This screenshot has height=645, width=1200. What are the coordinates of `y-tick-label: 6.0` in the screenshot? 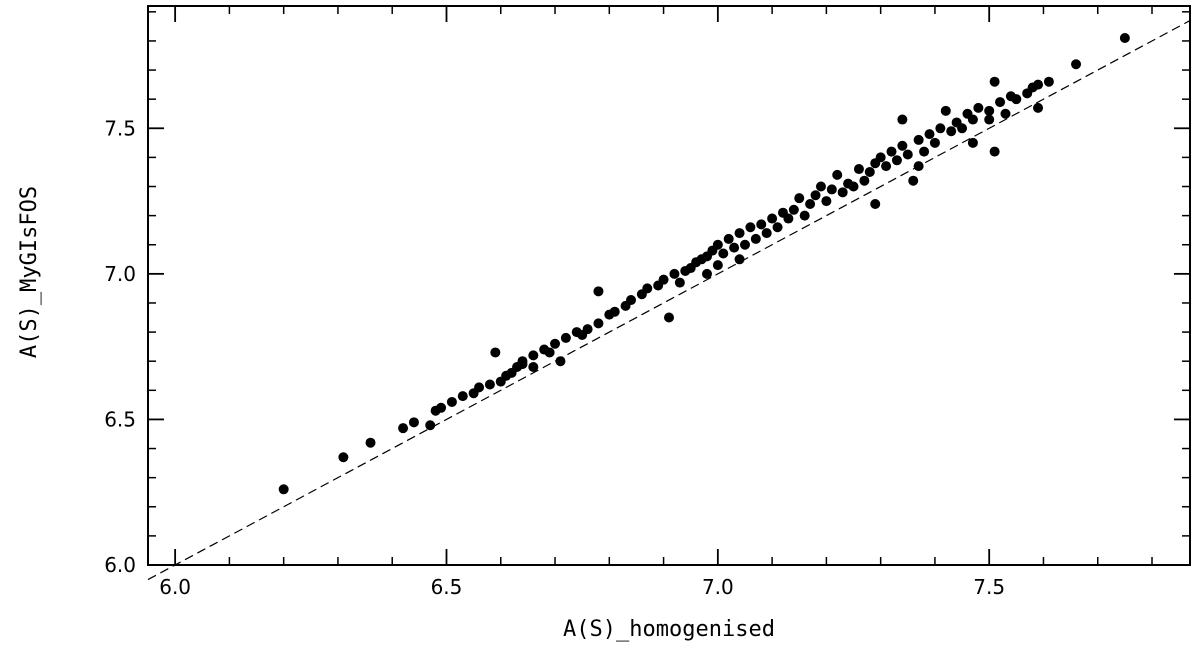 It's located at (120, 565).